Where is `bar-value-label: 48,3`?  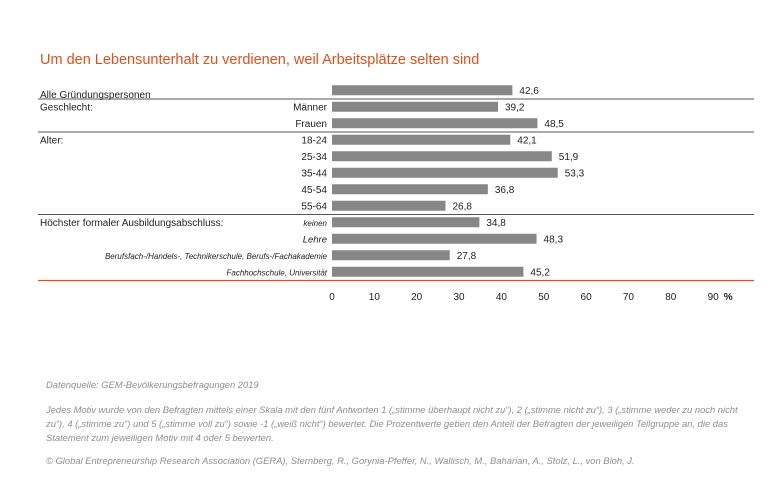
bar-value-label: 48,3 is located at coordinates (554, 239).